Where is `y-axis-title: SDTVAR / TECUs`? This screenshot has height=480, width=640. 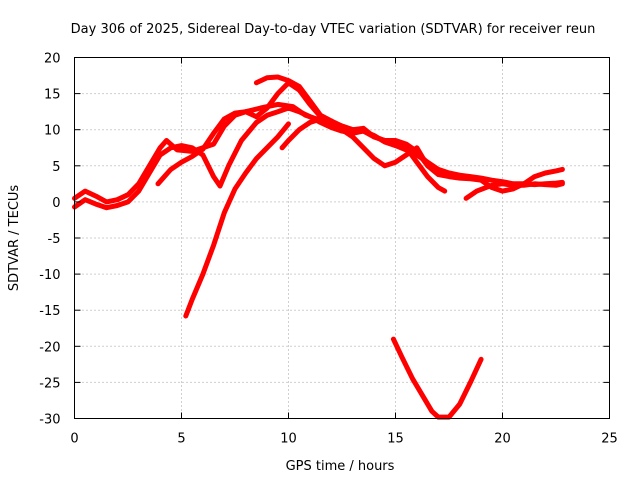
y-axis-title: SDTVAR / TECUs is located at coordinates (14, 238).